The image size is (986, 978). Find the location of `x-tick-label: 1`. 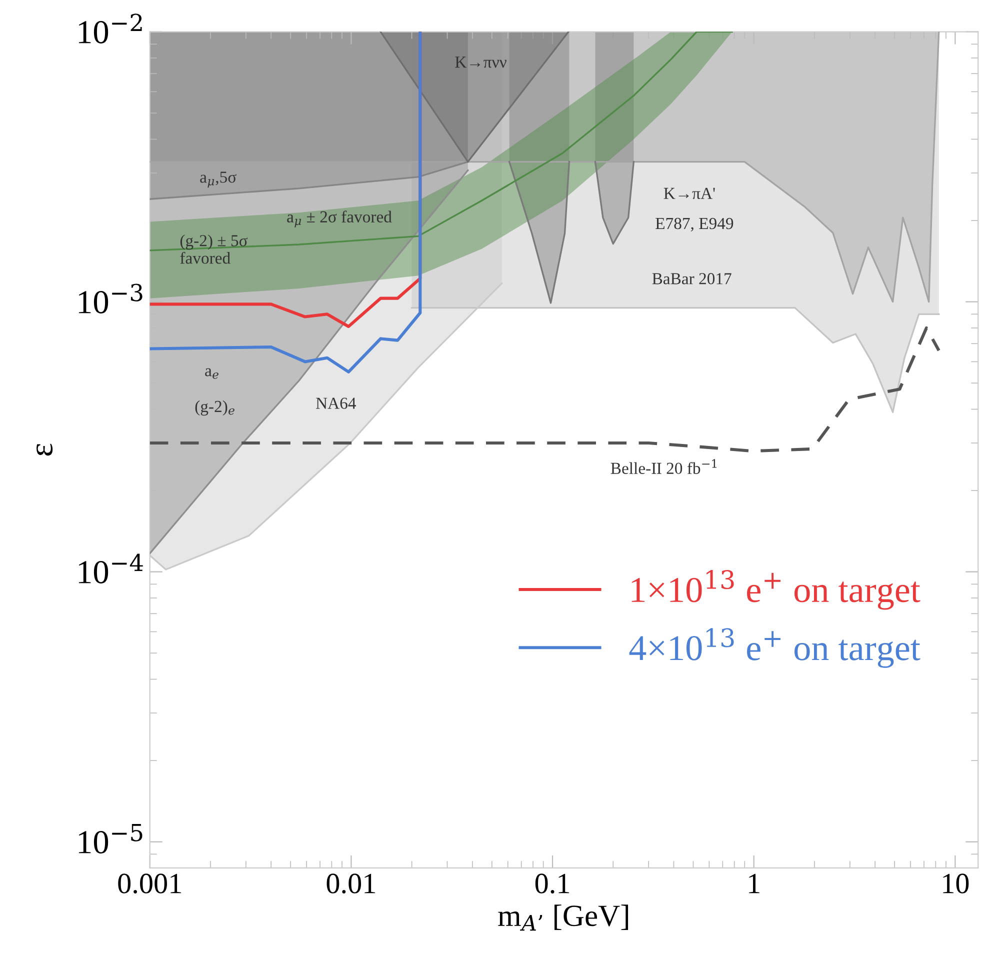

x-tick-label: 1 is located at coordinates (754, 884).